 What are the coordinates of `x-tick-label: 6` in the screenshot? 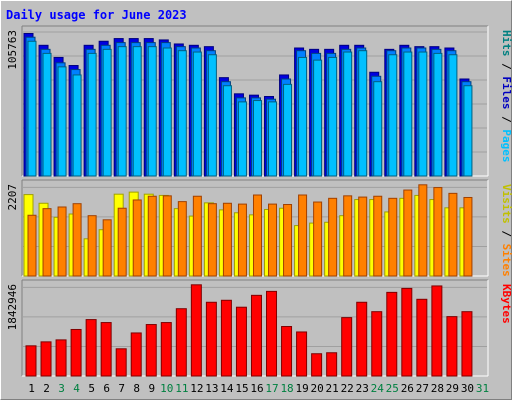 It's located at (106, 388).